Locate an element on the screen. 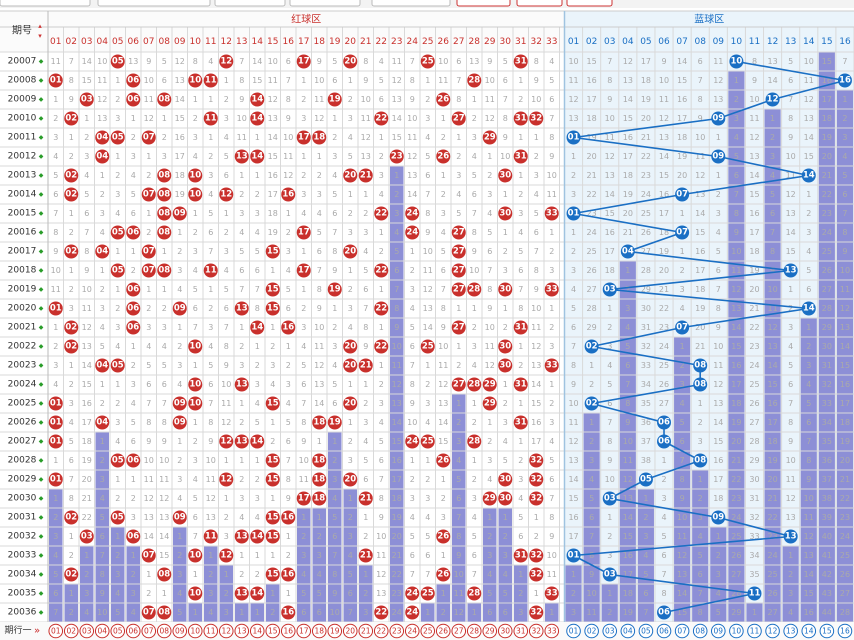 The image size is (854, 640). red-omission-value: 14 is located at coordinates (257, 61).